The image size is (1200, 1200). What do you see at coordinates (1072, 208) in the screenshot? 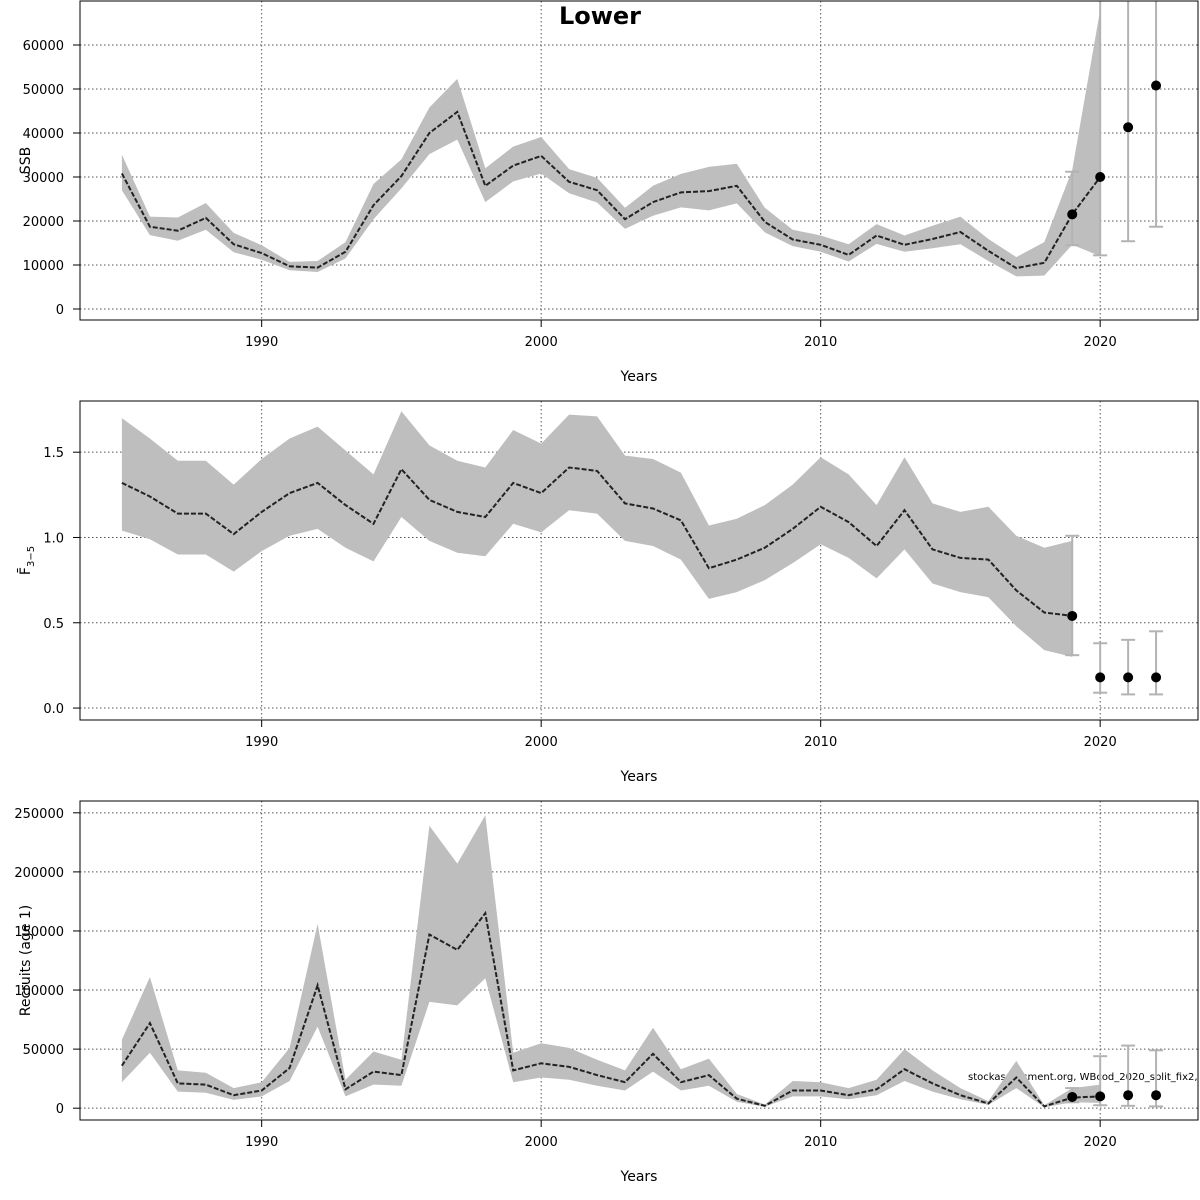
I see `ssb-forecast-errorbar-2019` at bounding box center [1072, 208].